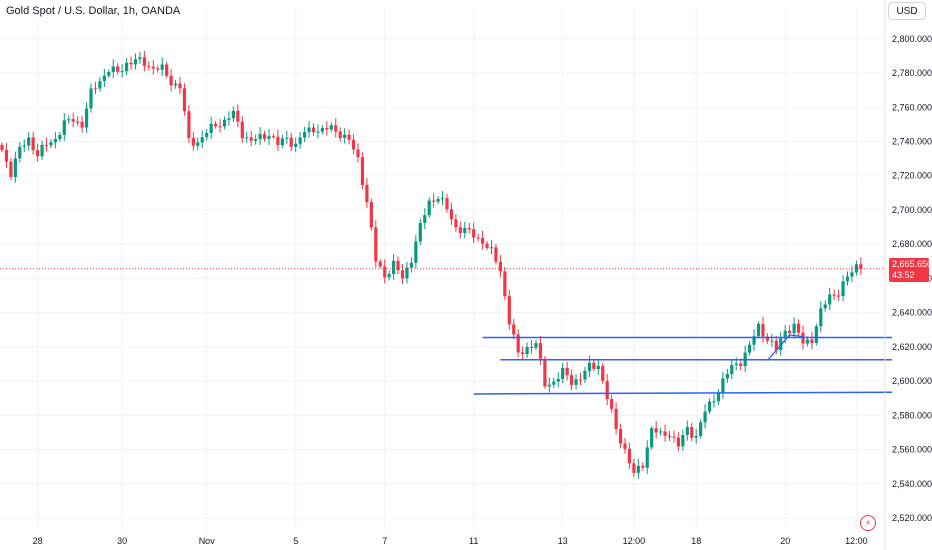  Describe the element at coordinates (912, 347) in the screenshot. I see `y-tick-label: 2,620.000` at that location.